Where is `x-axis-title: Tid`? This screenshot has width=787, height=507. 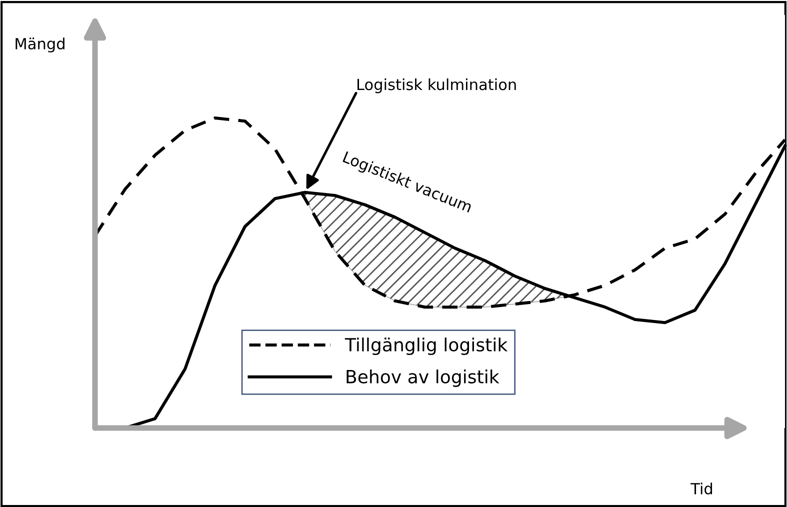
x-axis-title: Tid is located at coordinates (701, 488).